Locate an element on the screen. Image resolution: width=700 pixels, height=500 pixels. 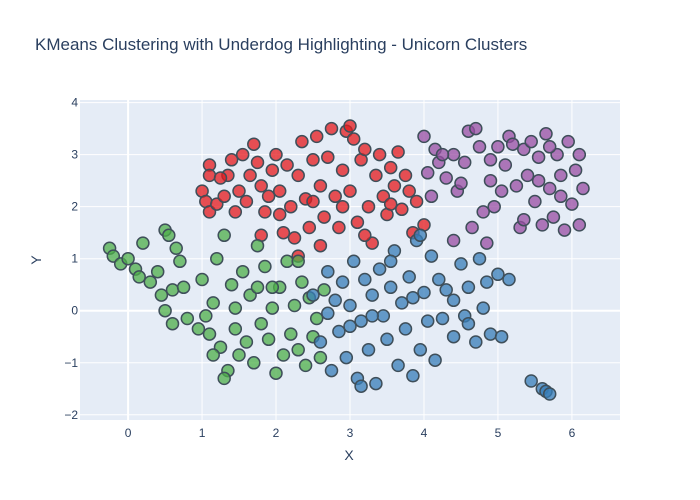
y-tick-label: 1 is located at coordinates (74, 259).